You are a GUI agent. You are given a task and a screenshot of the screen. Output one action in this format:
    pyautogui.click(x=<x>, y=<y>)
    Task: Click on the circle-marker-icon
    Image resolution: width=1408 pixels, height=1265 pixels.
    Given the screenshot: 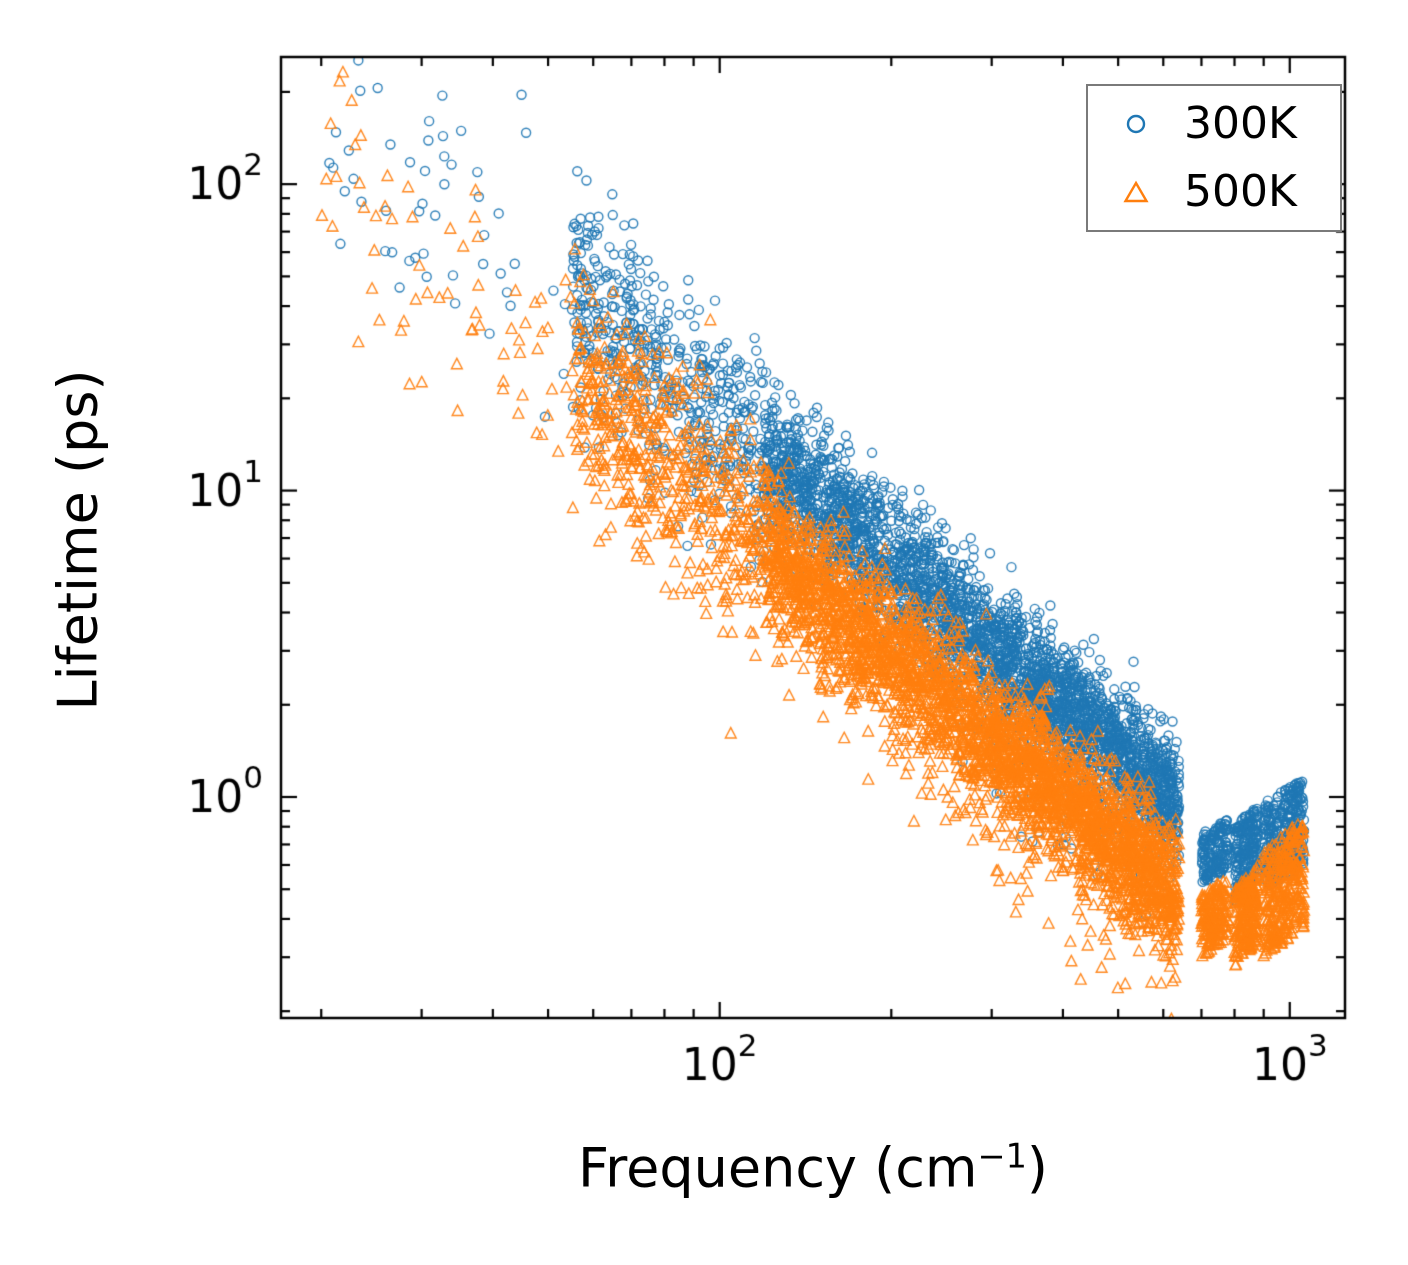 What is the action you would take?
    pyautogui.click(x=1136, y=124)
    